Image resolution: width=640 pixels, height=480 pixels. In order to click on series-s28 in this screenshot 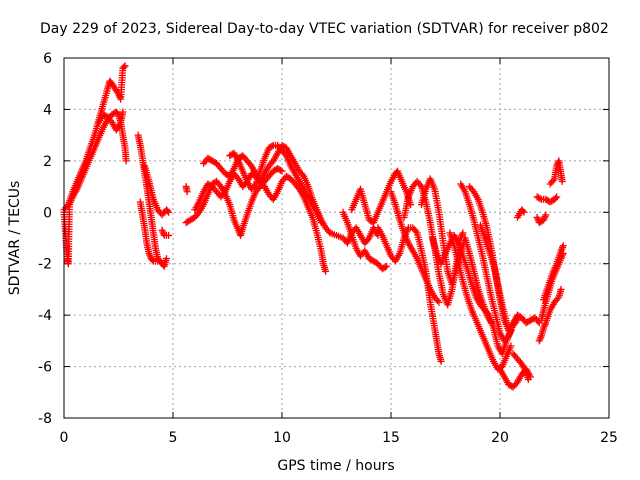, I will do `click(520, 213)`.